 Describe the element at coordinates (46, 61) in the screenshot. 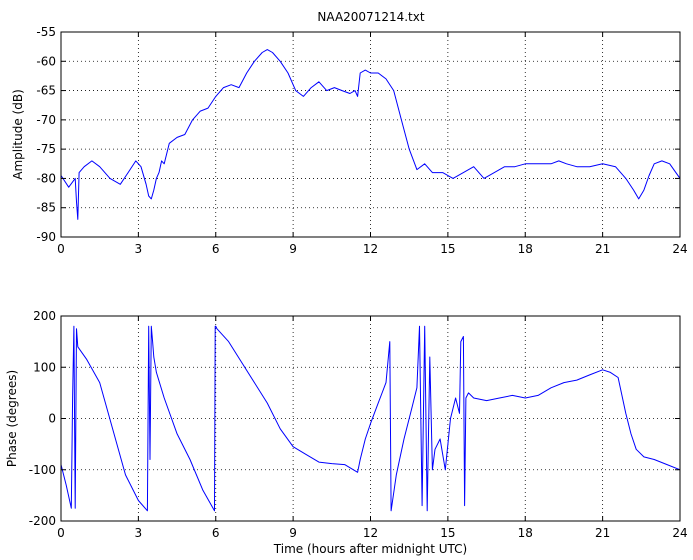

I see `amplitude-ytick-label: -60` at that location.